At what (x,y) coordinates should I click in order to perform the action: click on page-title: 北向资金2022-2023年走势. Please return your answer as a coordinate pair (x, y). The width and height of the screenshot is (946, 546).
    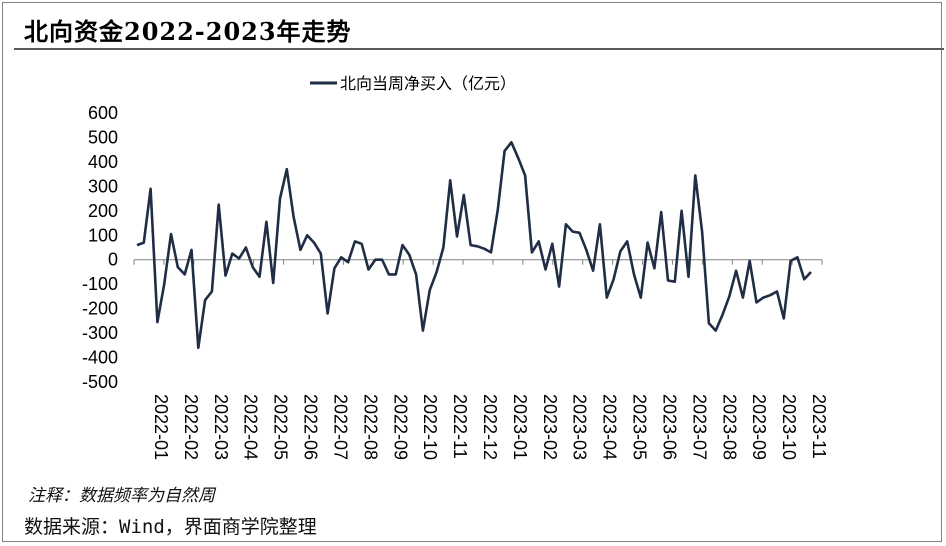
    Looking at the image, I should click on (188, 31).